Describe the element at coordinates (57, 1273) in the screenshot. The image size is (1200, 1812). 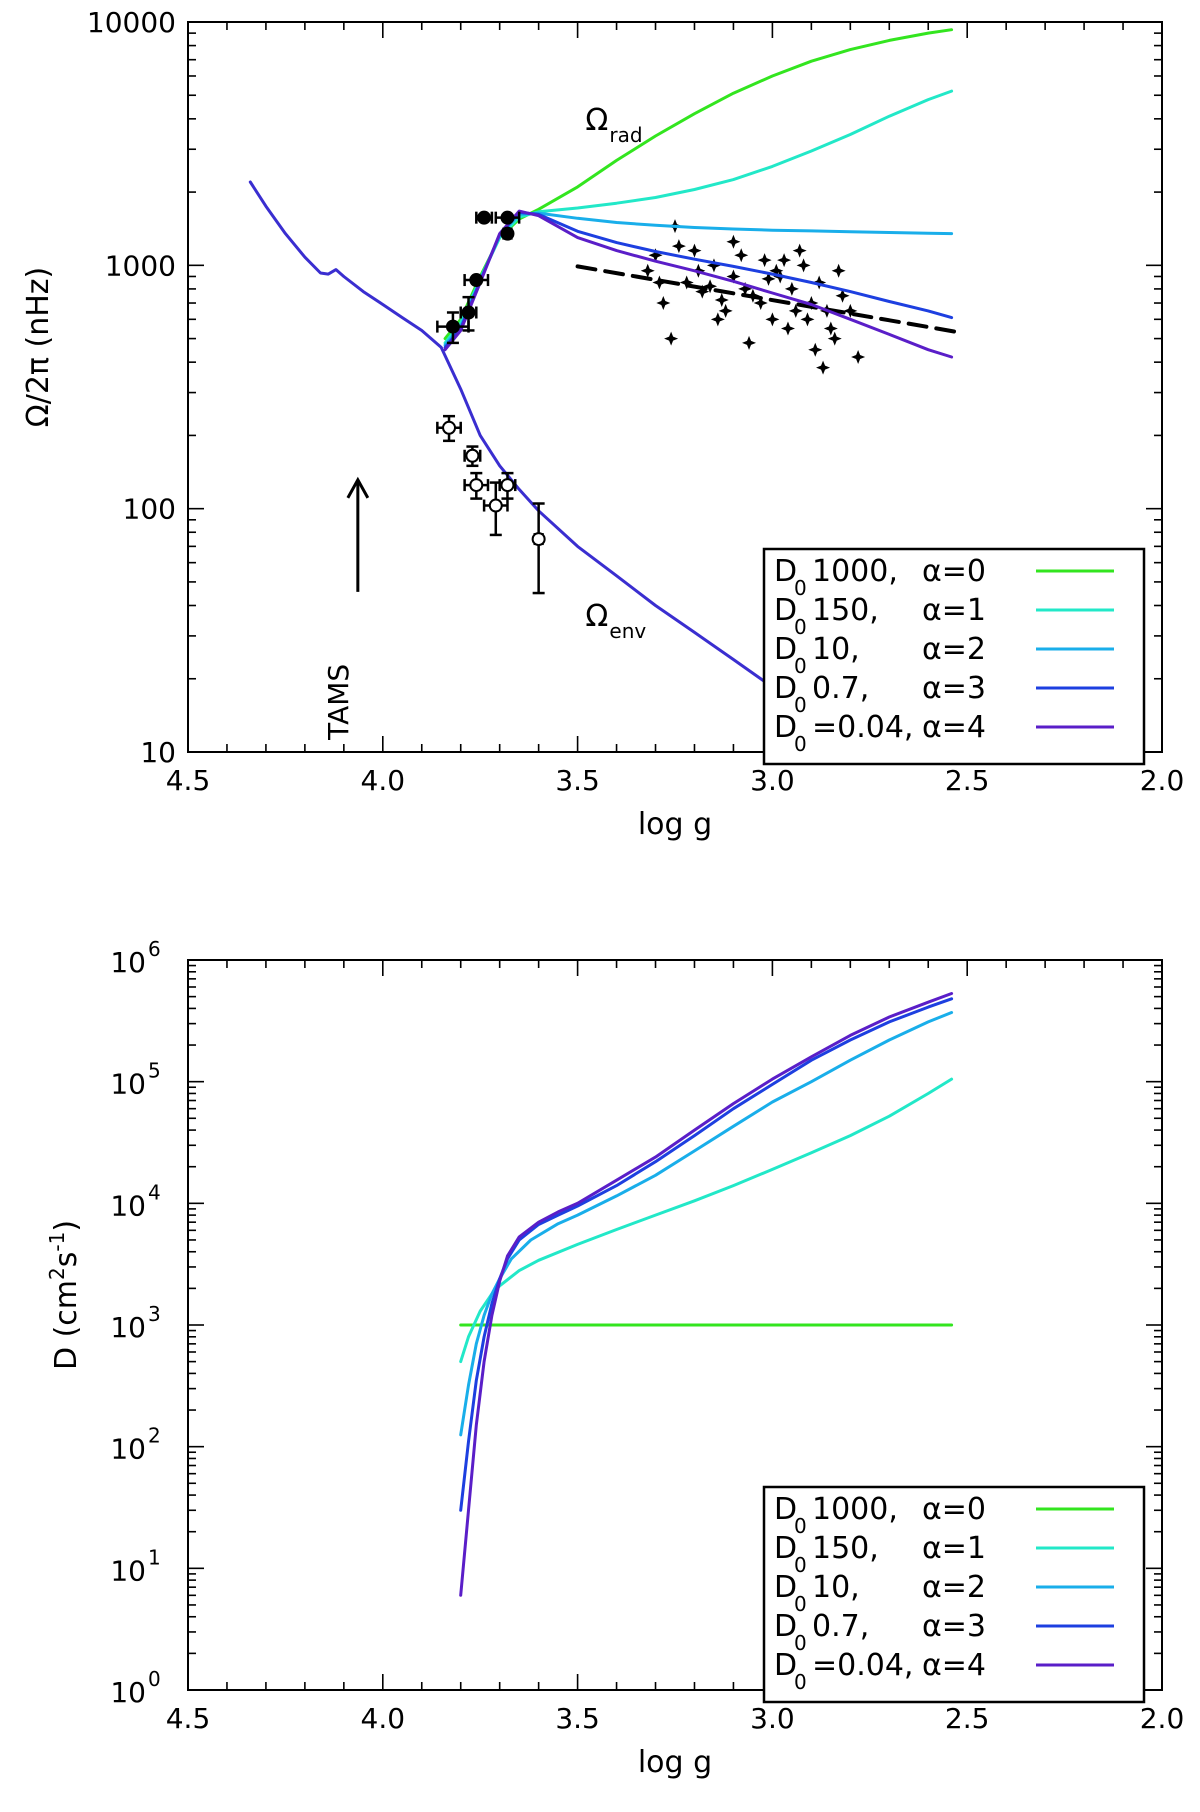
I see `y-axis-label-part: 2` at that location.